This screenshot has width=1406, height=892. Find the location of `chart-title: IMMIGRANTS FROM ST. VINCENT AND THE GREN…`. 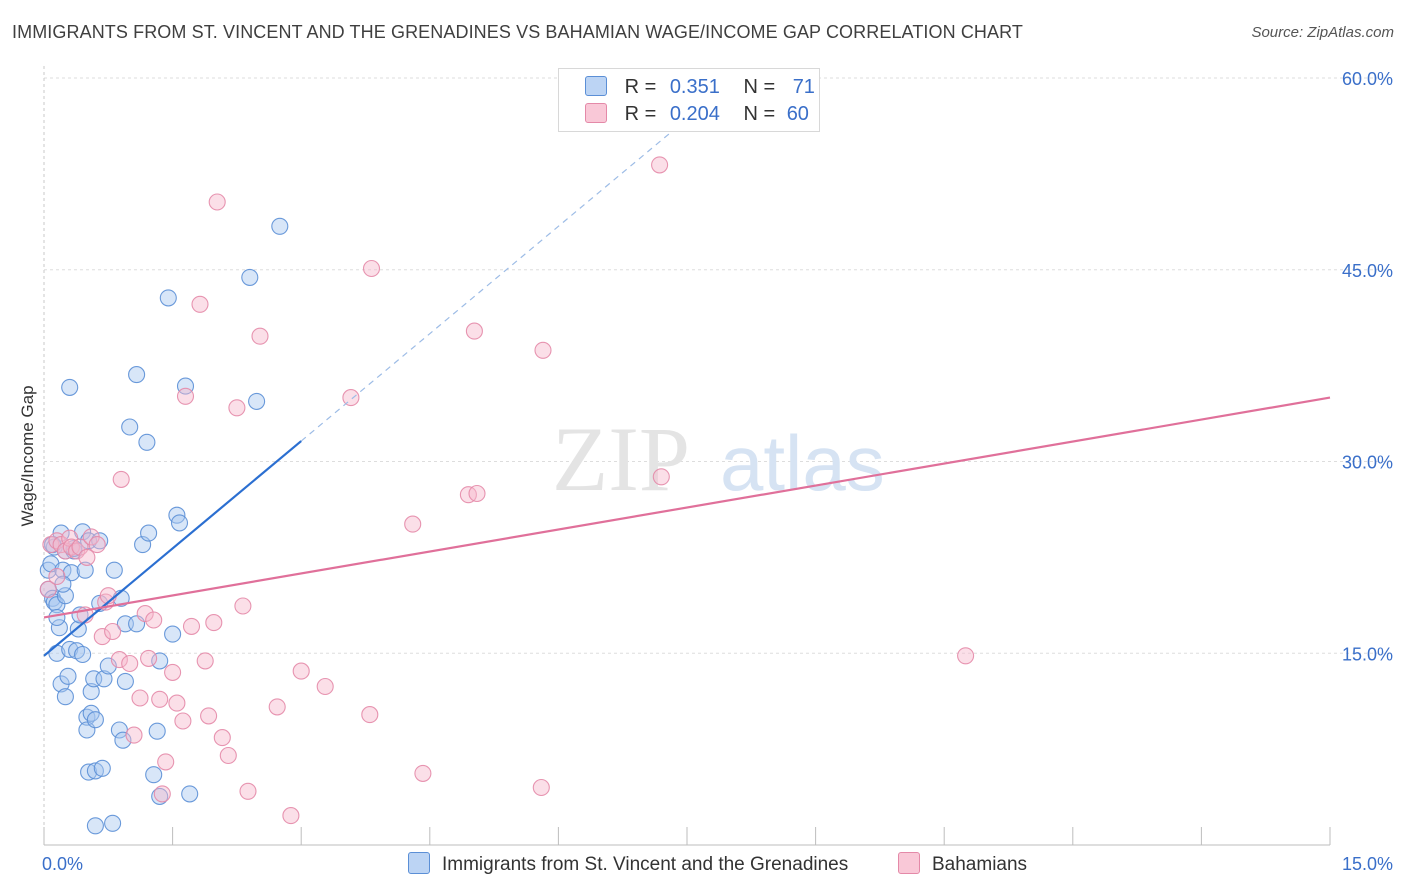

chart-title: IMMIGRANTS FROM ST. VINCENT AND THE GREN… is located at coordinates (517, 32).